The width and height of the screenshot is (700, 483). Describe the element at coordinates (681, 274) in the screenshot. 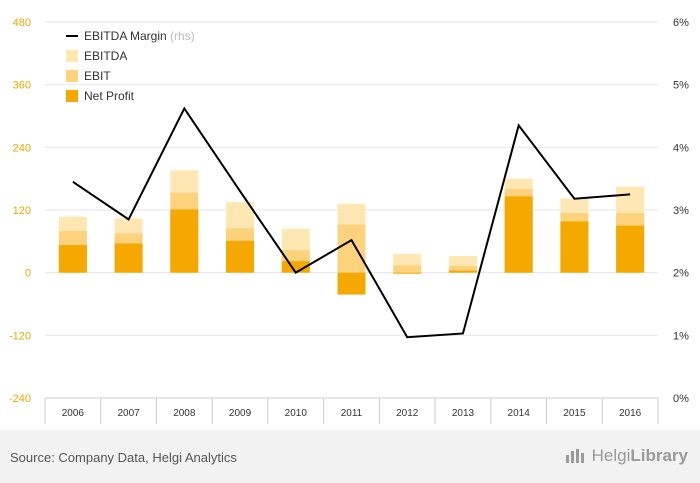

I see `right-tick-label: 2%` at that location.